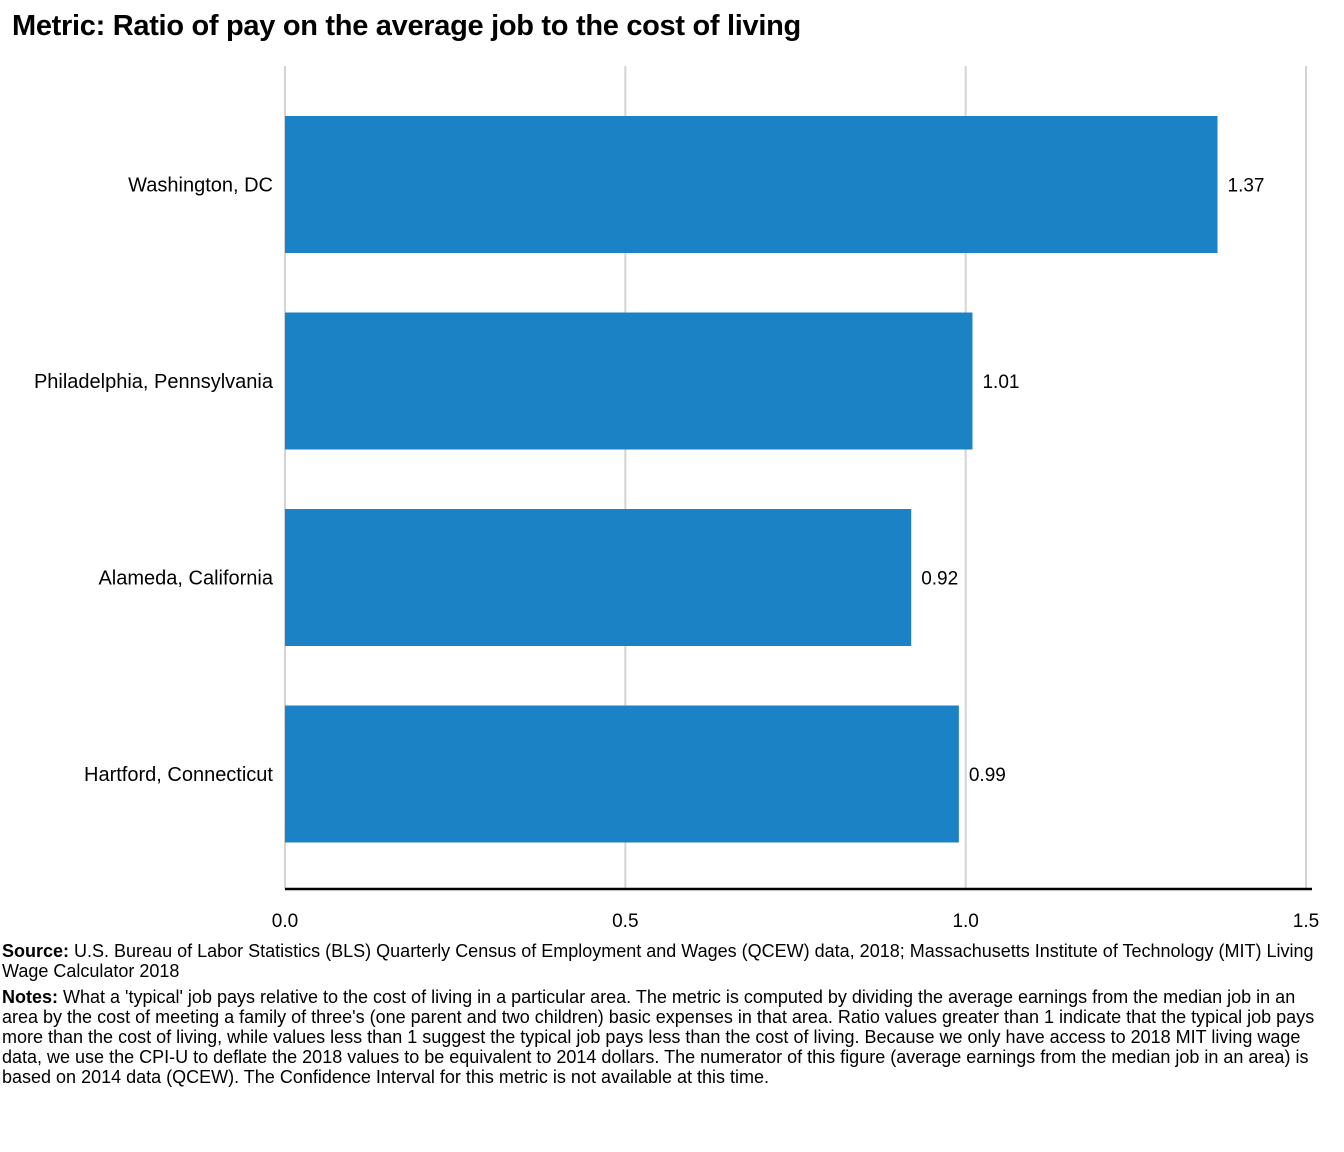 Image resolution: width=1344 pixels, height=1152 pixels. I want to click on value-label-3: 0.99, so click(987, 775).